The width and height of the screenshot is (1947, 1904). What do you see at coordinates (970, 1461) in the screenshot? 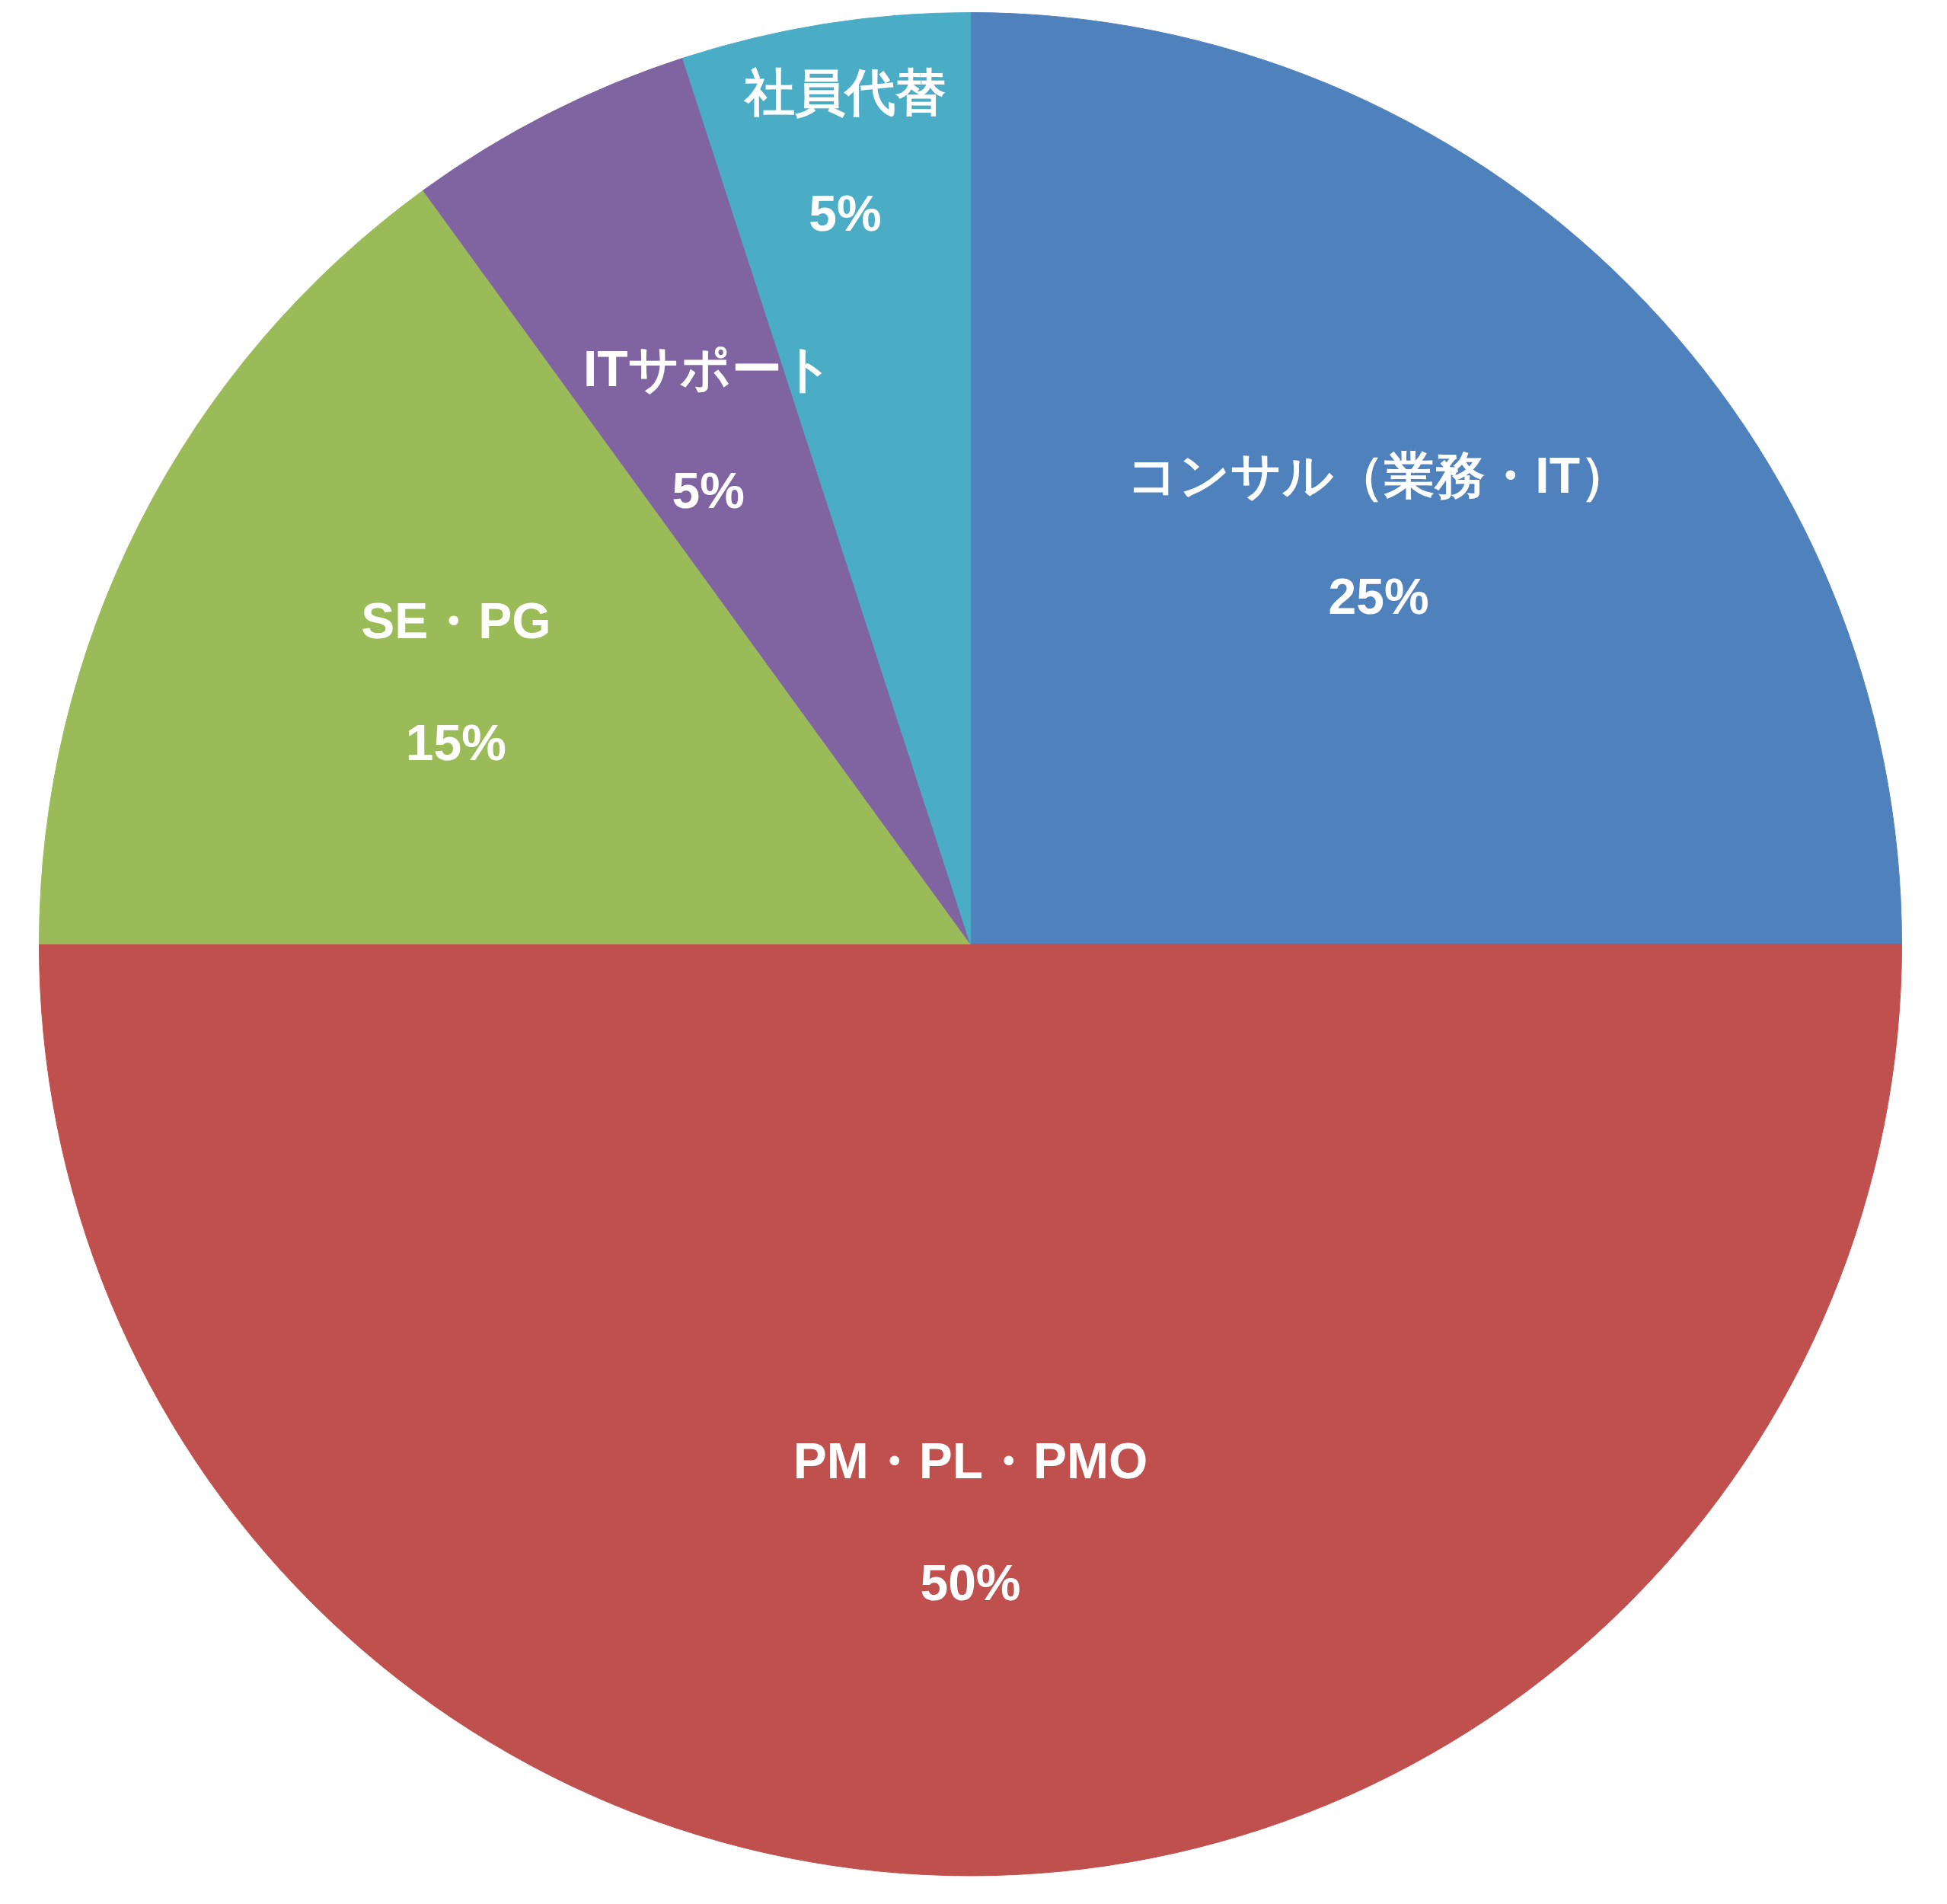
I see `slice-label: PM・PL・PMO` at bounding box center [970, 1461].